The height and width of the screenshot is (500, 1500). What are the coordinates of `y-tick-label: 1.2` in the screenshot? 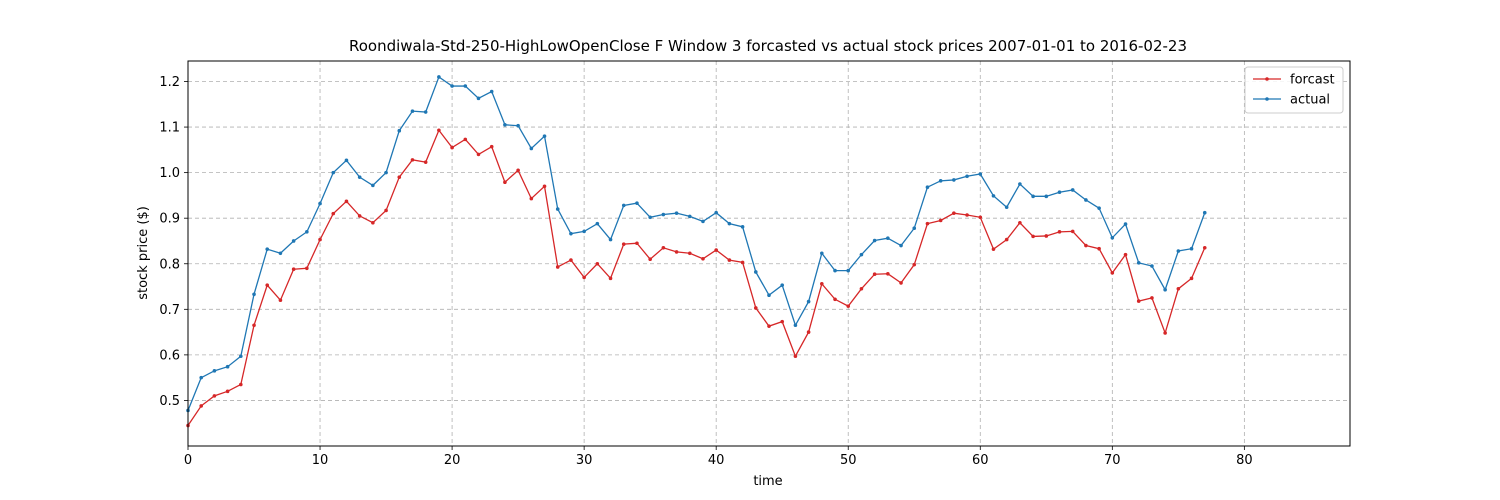 It's located at (169, 82).